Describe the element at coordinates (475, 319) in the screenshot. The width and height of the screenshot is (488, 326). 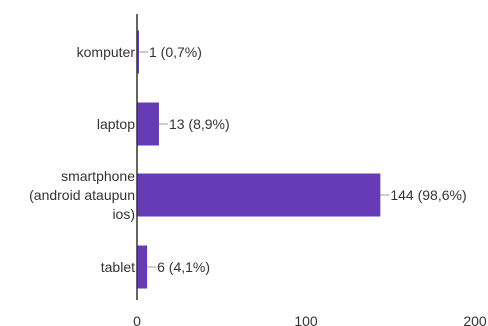
I see `x-tick-label-2: 200` at that location.